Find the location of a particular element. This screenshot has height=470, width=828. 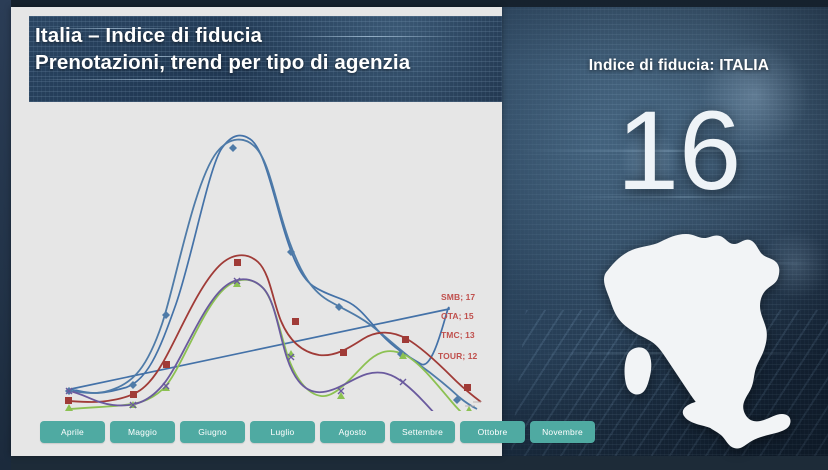

frame-left-bar is located at coordinates (5, 235).